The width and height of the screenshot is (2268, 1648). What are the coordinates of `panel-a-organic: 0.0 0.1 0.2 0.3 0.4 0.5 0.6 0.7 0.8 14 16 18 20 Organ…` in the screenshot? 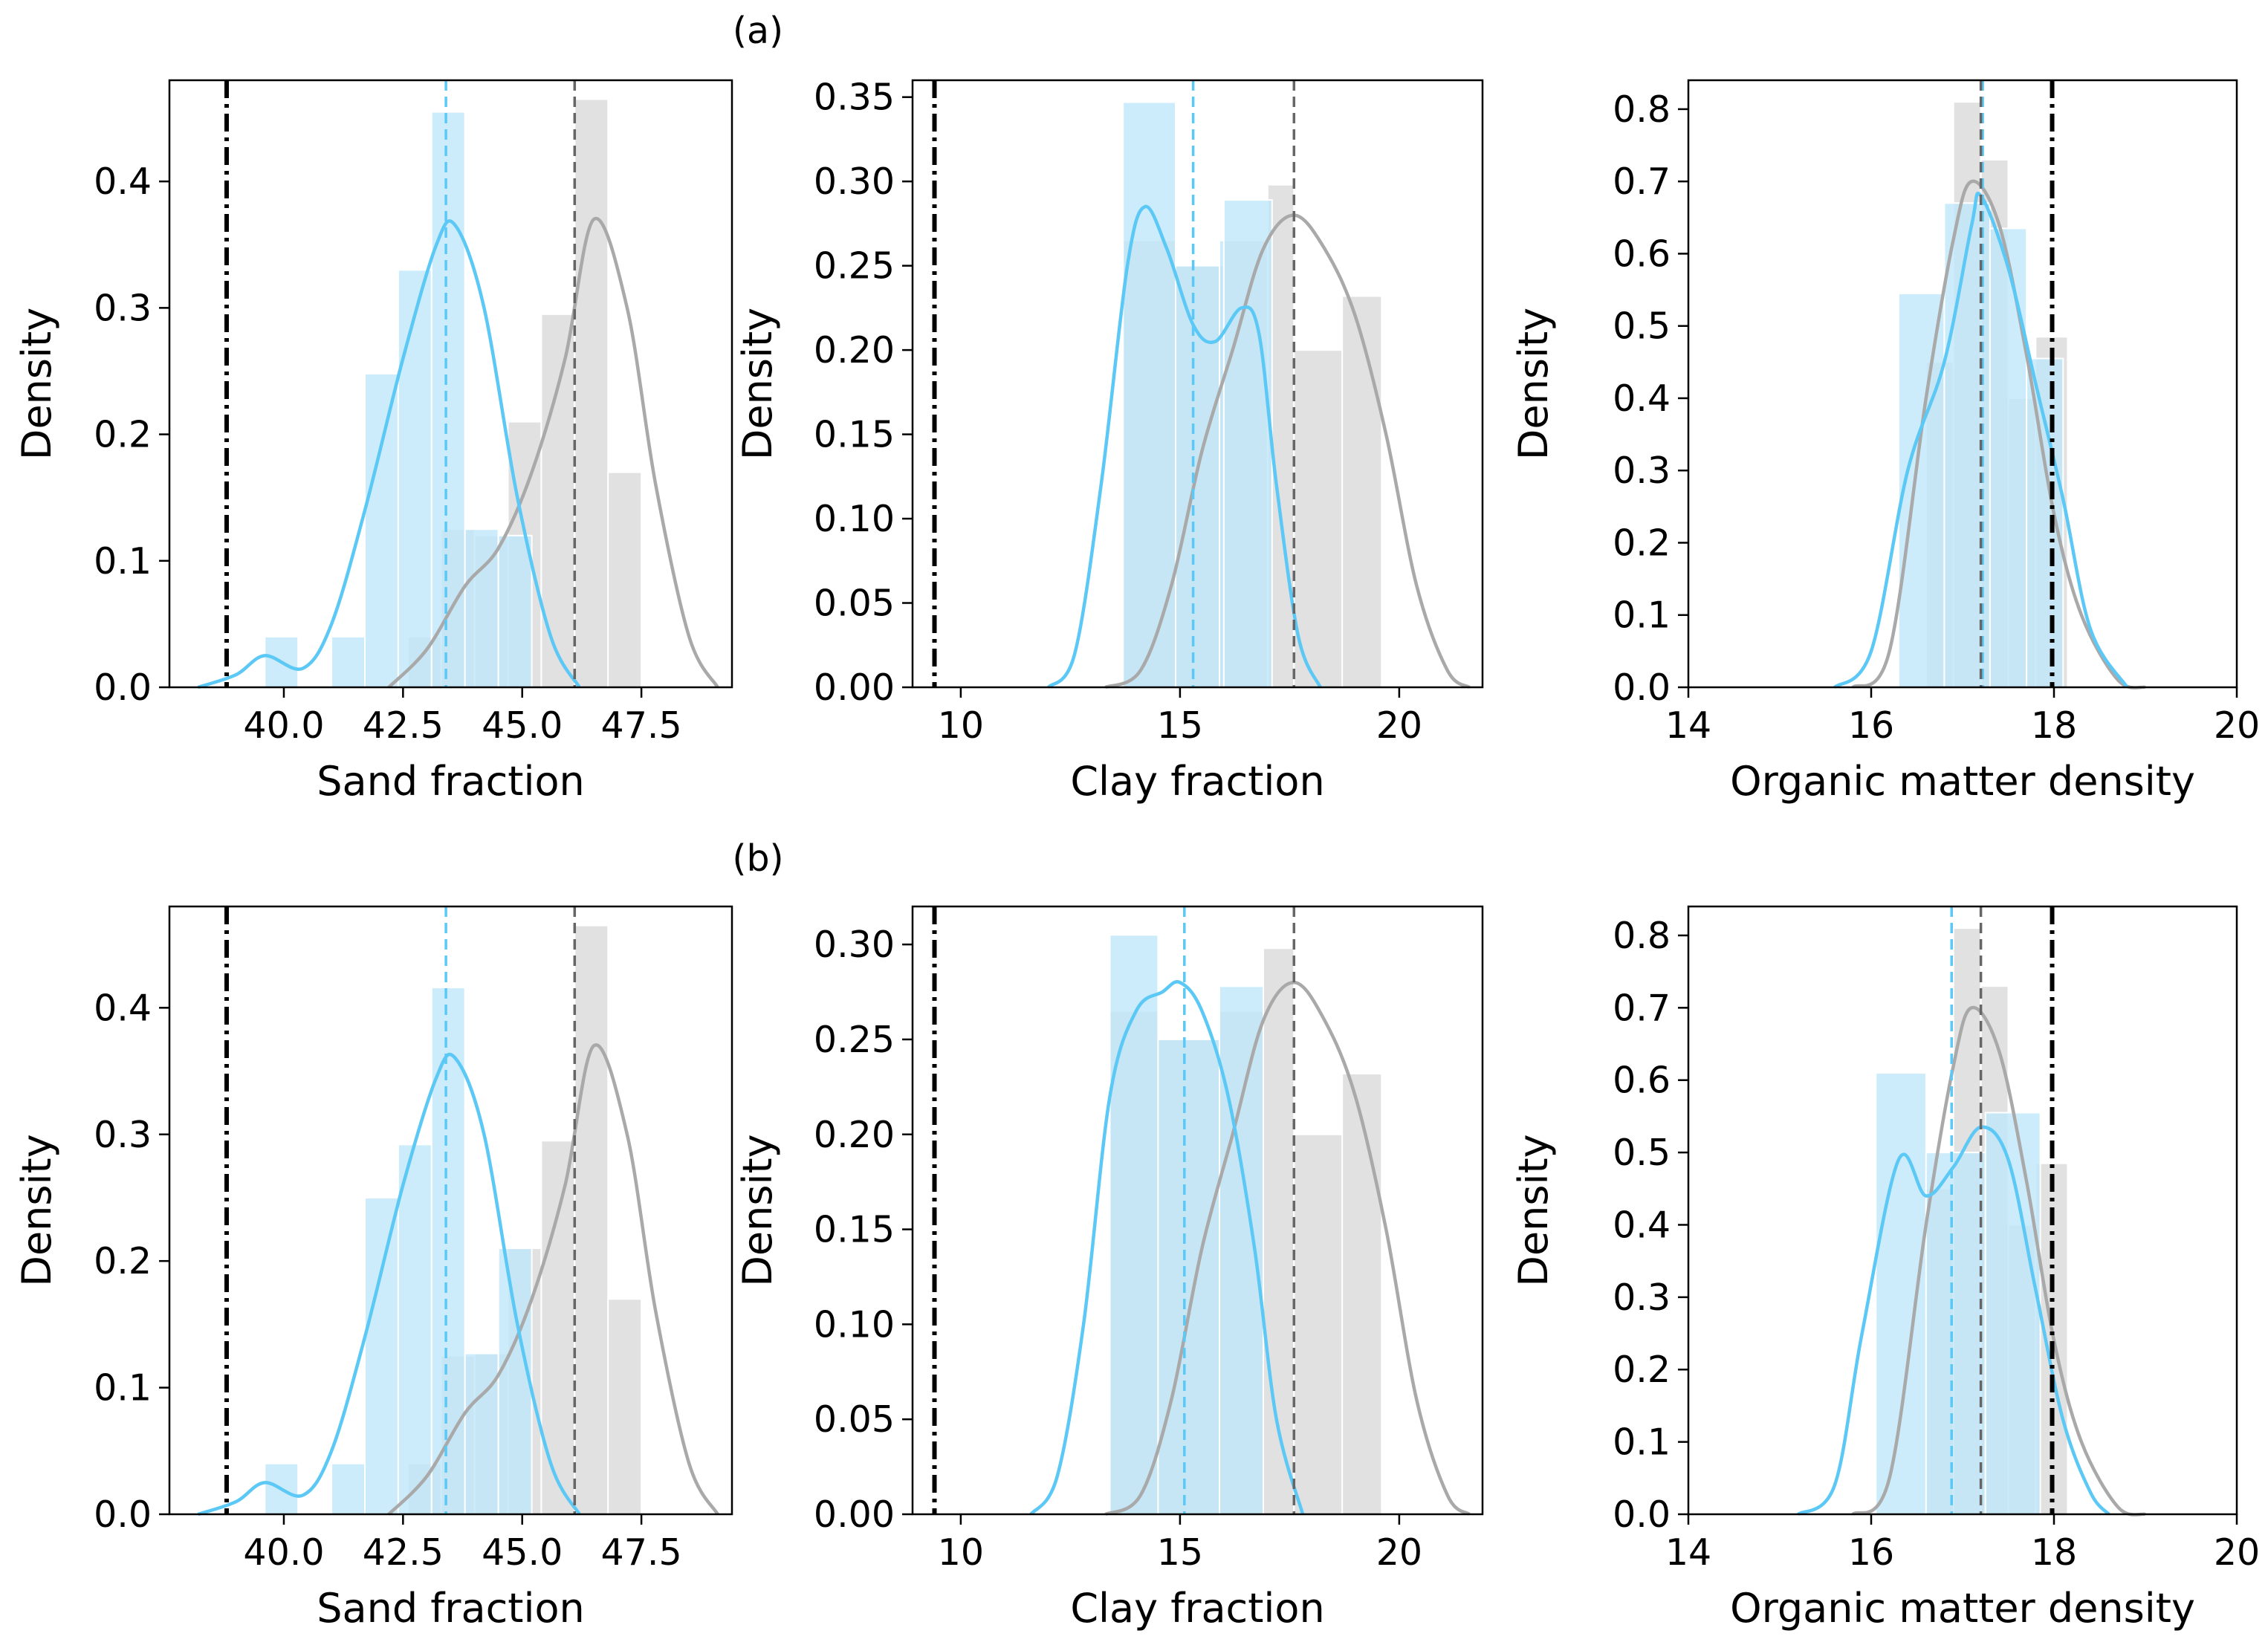 It's located at (1885, 442).